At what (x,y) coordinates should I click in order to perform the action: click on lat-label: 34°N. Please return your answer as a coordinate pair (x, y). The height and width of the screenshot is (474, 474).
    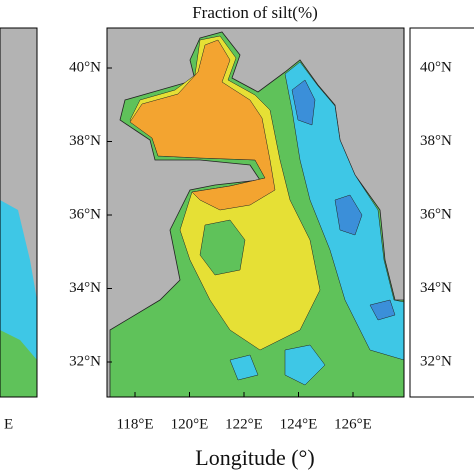
    Looking at the image, I should click on (85, 288).